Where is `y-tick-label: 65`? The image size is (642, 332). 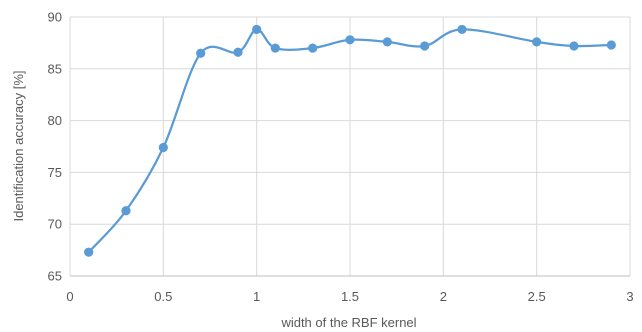 y-tick-label: 65 is located at coordinates (55, 276).